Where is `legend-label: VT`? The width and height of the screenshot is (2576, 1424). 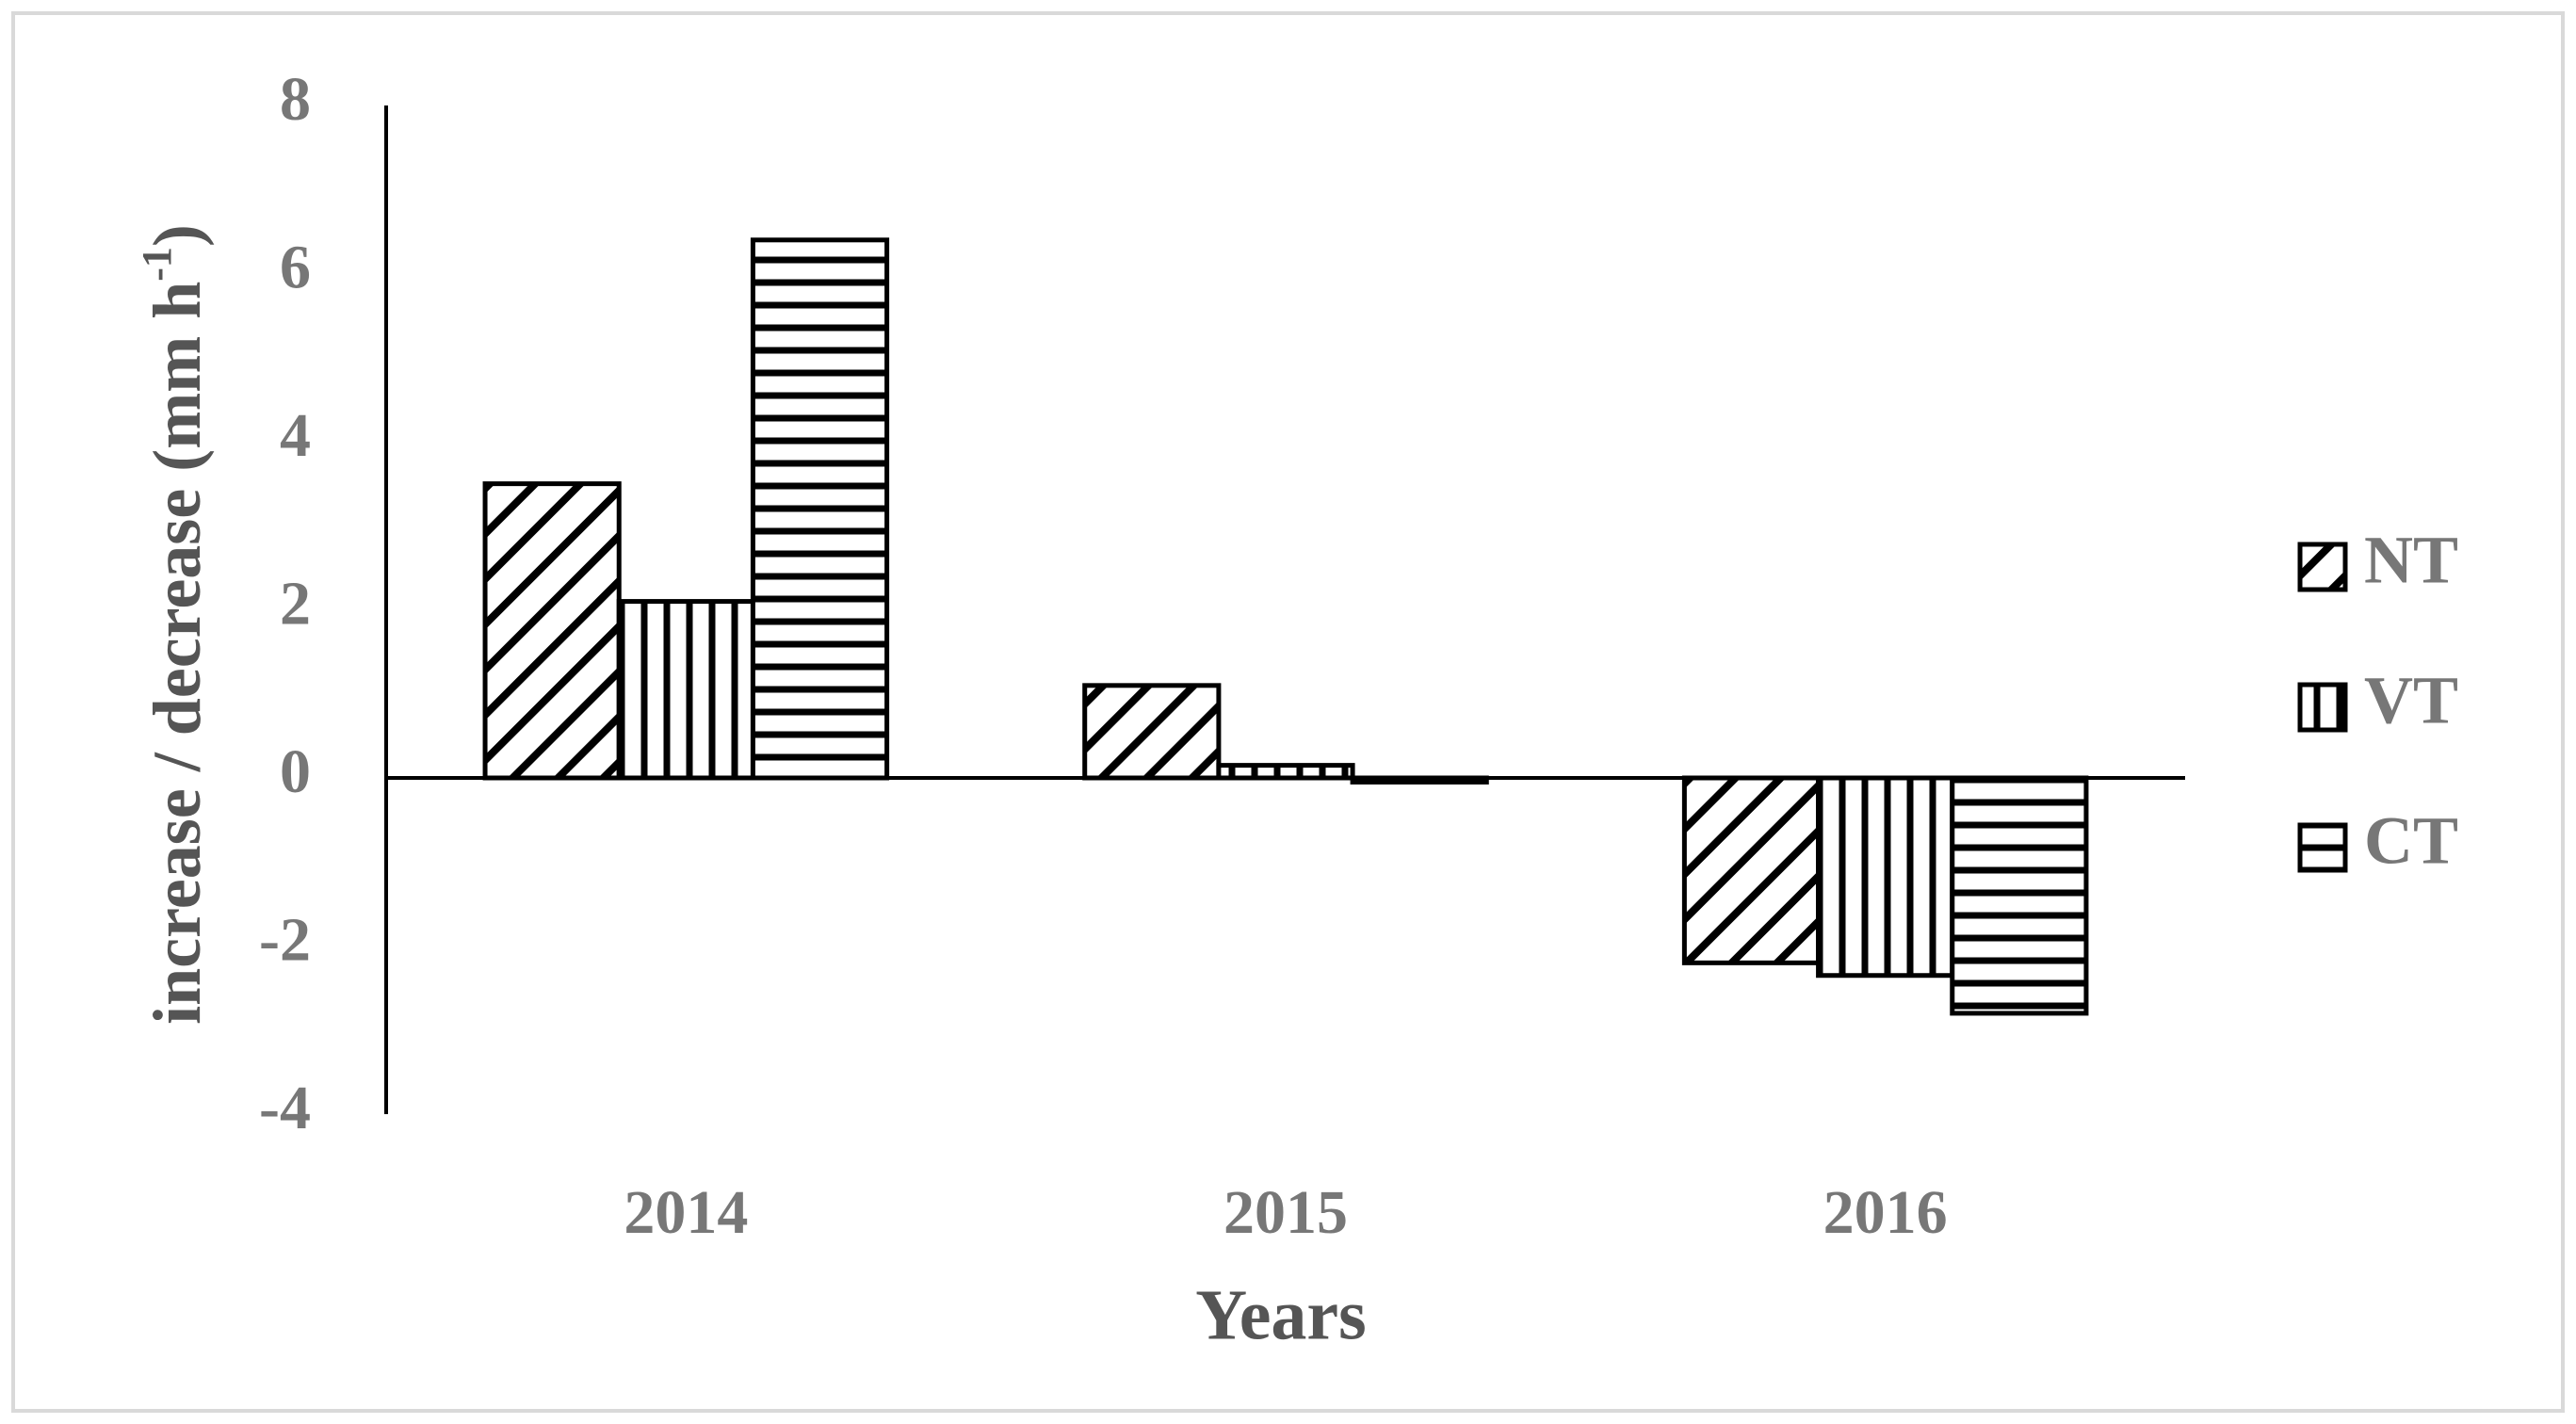 legend-label: VT is located at coordinates (2411, 700).